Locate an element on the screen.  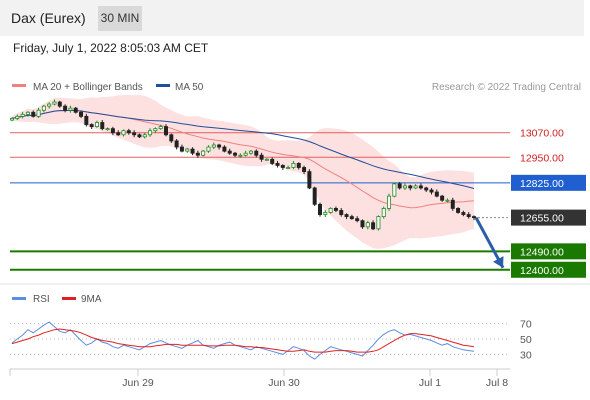
rsi-line is located at coordinates (243, 340).